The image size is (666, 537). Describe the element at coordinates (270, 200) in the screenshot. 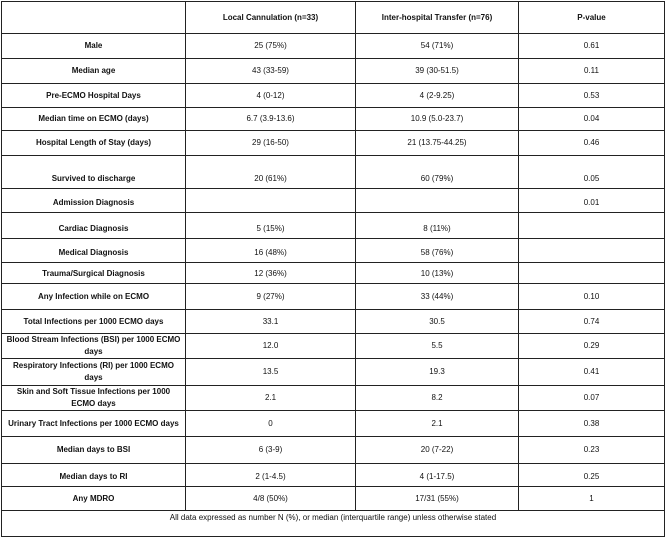

I see `local-cannulation-value` at that location.